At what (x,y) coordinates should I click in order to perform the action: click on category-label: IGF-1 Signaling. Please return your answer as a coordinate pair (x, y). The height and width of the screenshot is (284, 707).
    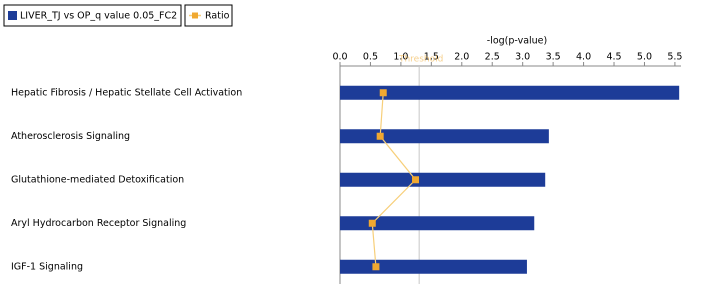
    Looking at the image, I should click on (47, 266).